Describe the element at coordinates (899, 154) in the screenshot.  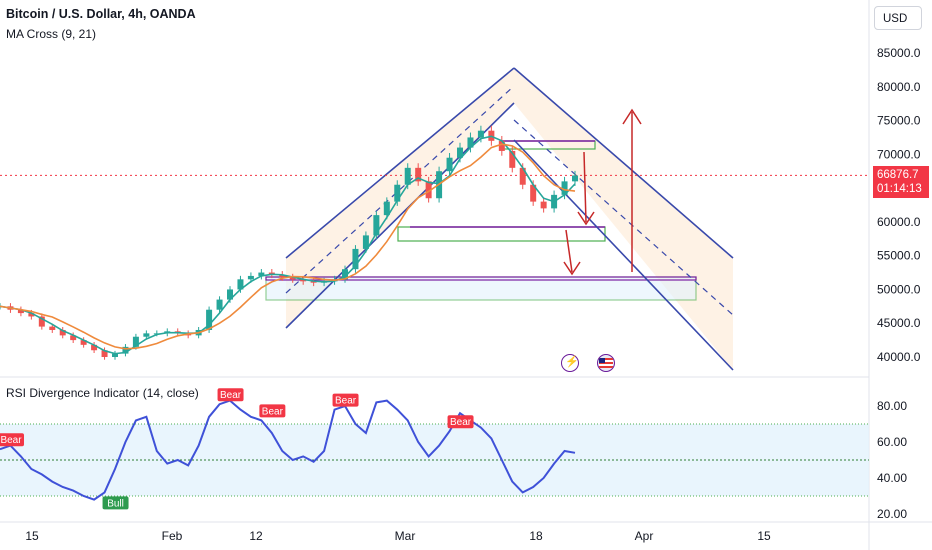
I see `price-tick-label: 70000.0` at that location.